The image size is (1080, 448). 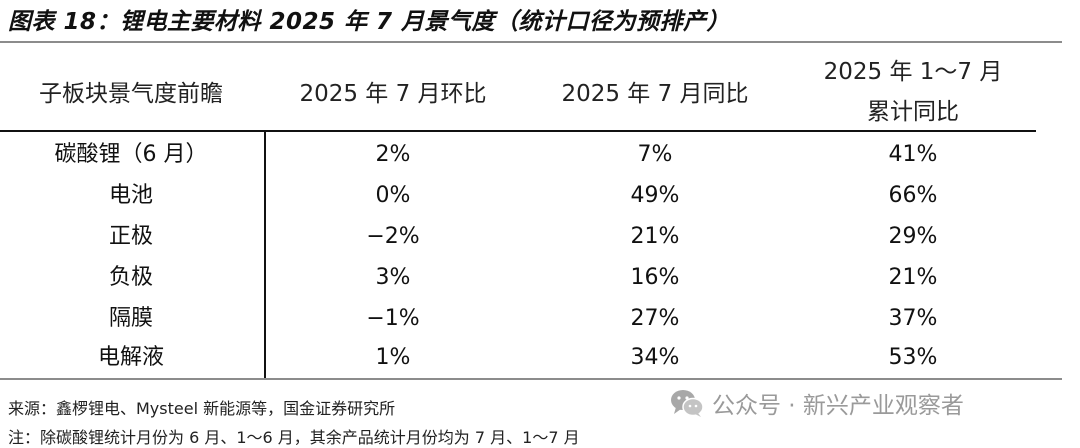 What do you see at coordinates (838, 406) in the screenshot?
I see `watermark-text: 公众号 · 新兴产业观察者` at bounding box center [838, 406].